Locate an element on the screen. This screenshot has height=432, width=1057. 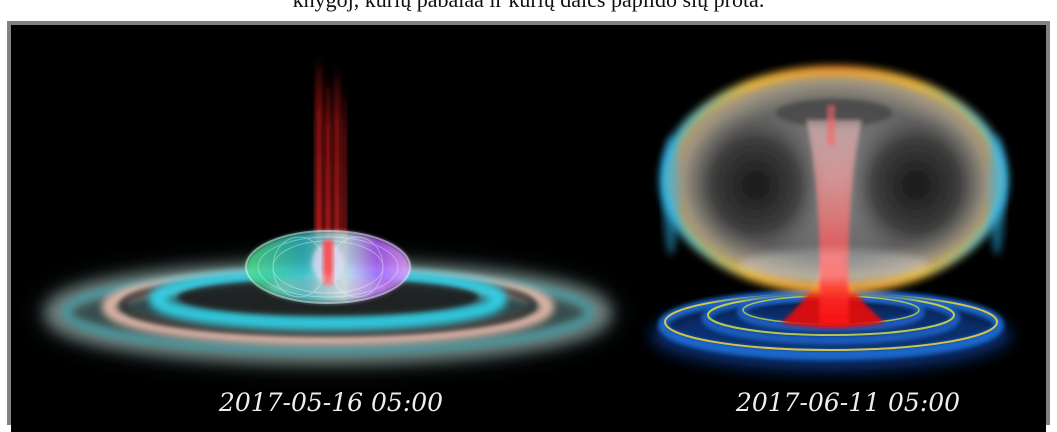
left-timestamp: 2017-05-16 05:00 is located at coordinates (331, 402).